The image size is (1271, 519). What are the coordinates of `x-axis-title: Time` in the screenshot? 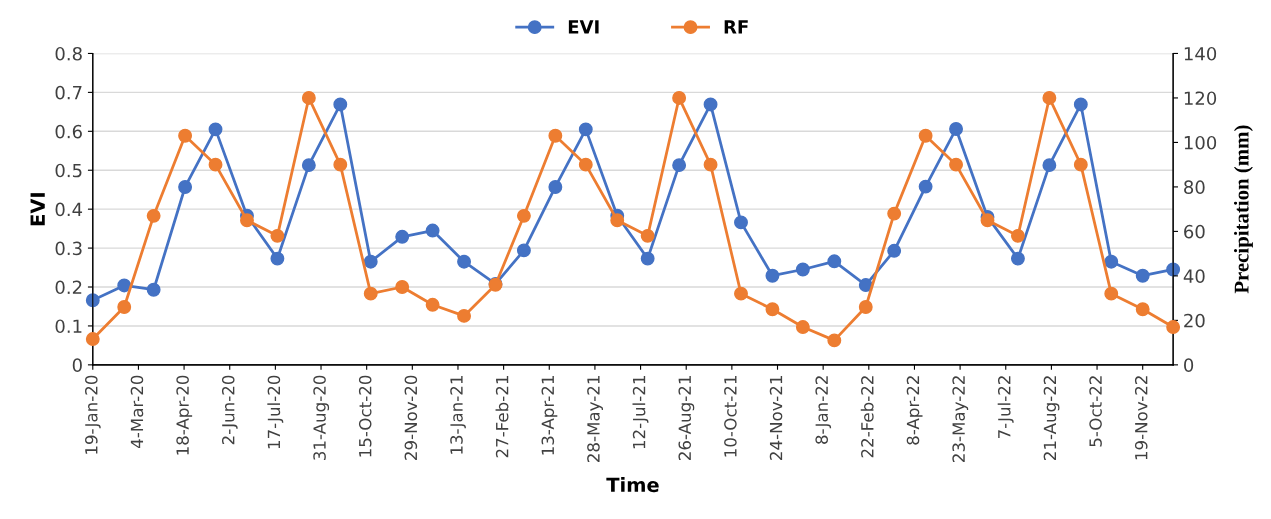 It's located at (632, 485).